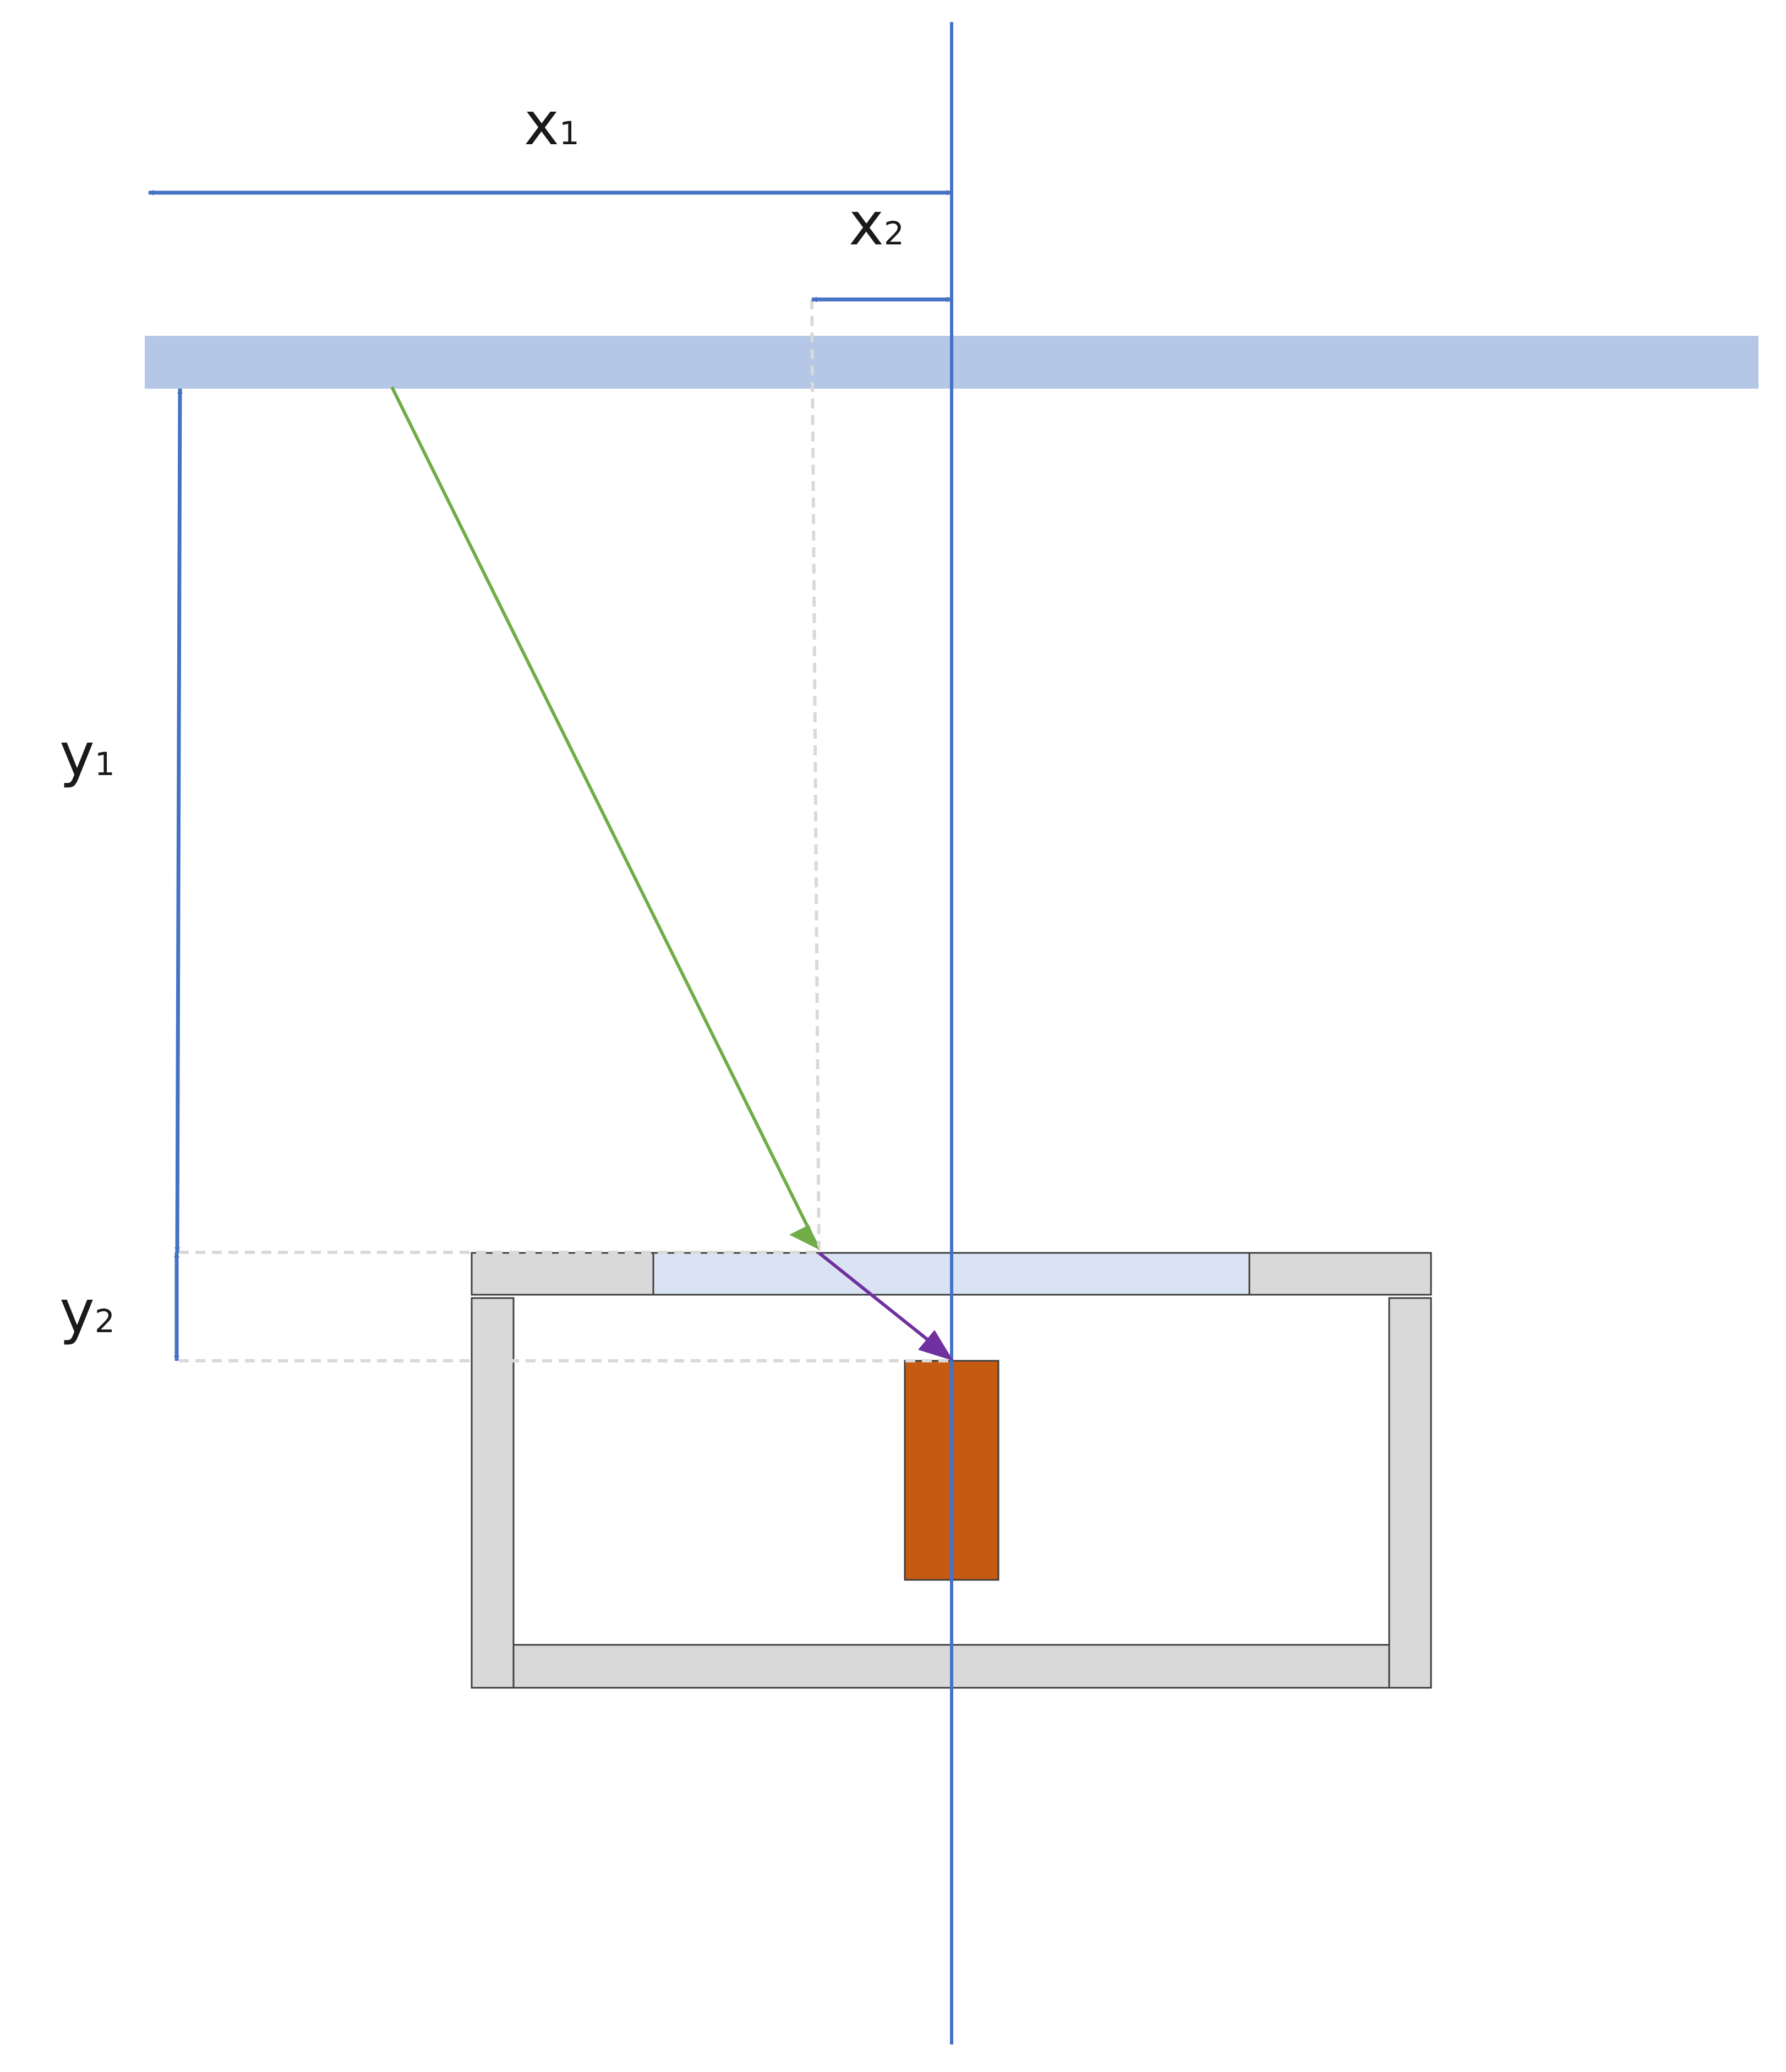 The width and height of the screenshot is (1786, 2072). What do you see at coordinates (867, 224) in the screenshot?
I see `x2-label-main: x` at bounding box center [867, 224].